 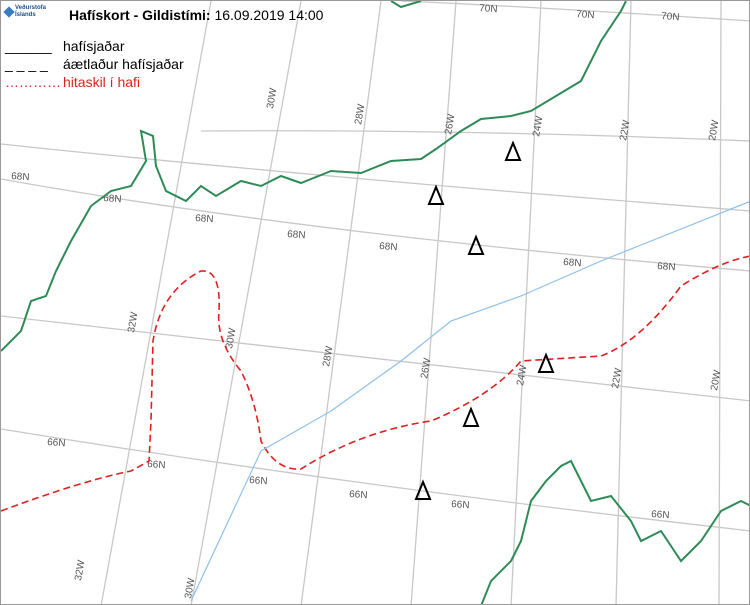 What do you see at coordinates (94, 46) in the screenshot?
I see `legend-label: hafísjaðar` at bounding box center [94, 46].